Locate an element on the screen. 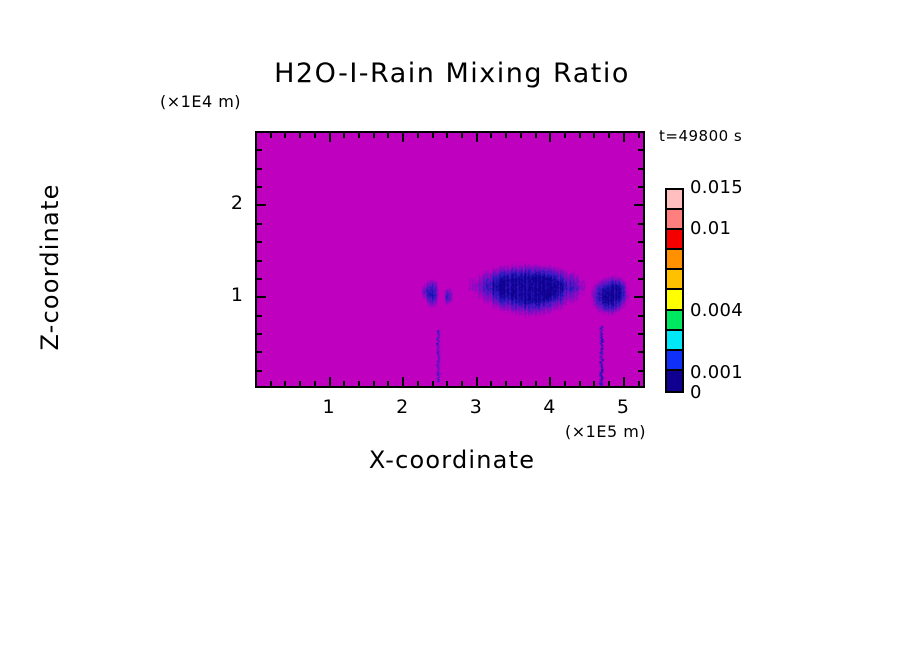 The width and height of the screenshot is (904, 654). y-tick-label: 2 is located at coordinates (236, 203).